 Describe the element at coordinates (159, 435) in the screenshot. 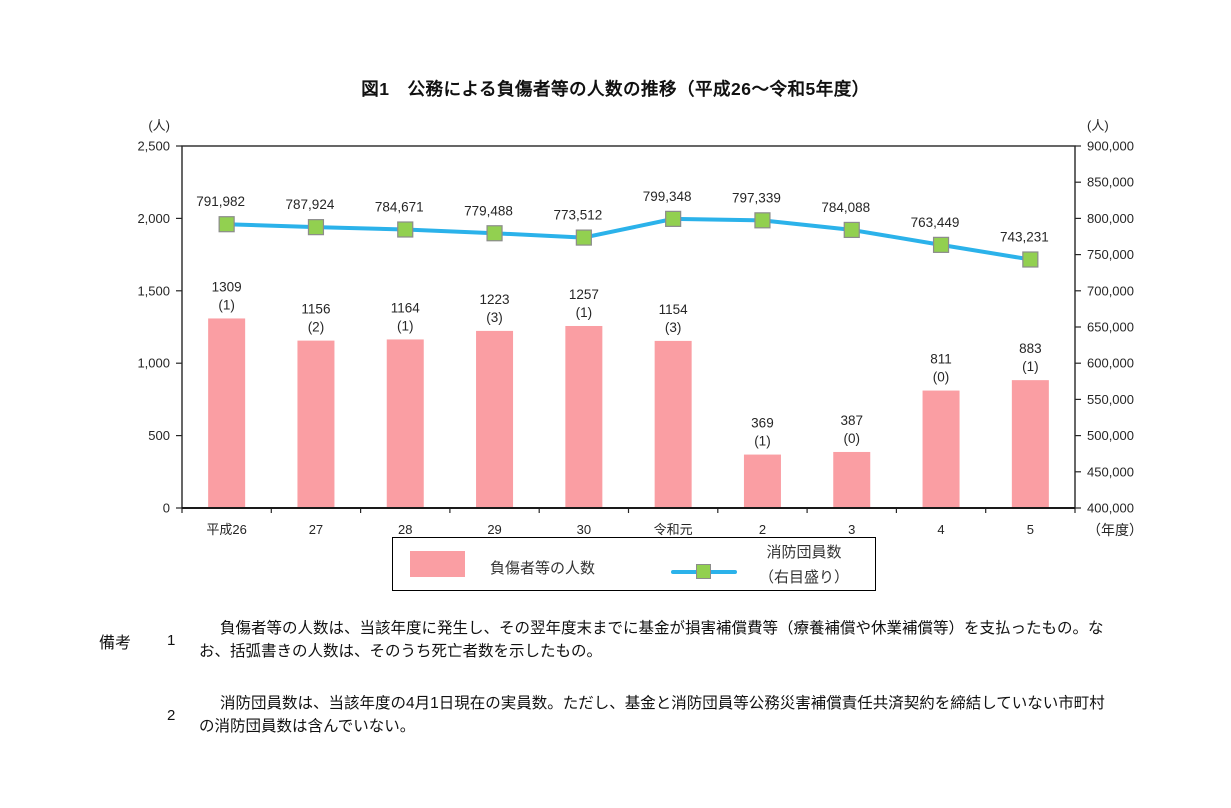

I see `left-axis-tick-label: 500` at that location.